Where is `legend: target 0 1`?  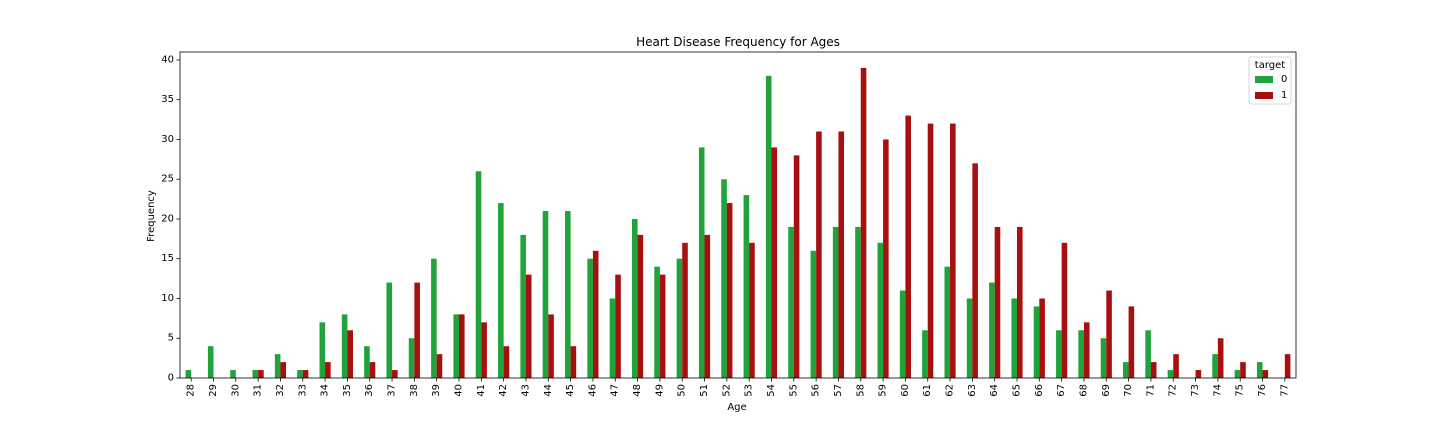 legend: target 0 1 is located at coordinates (1270, 80).